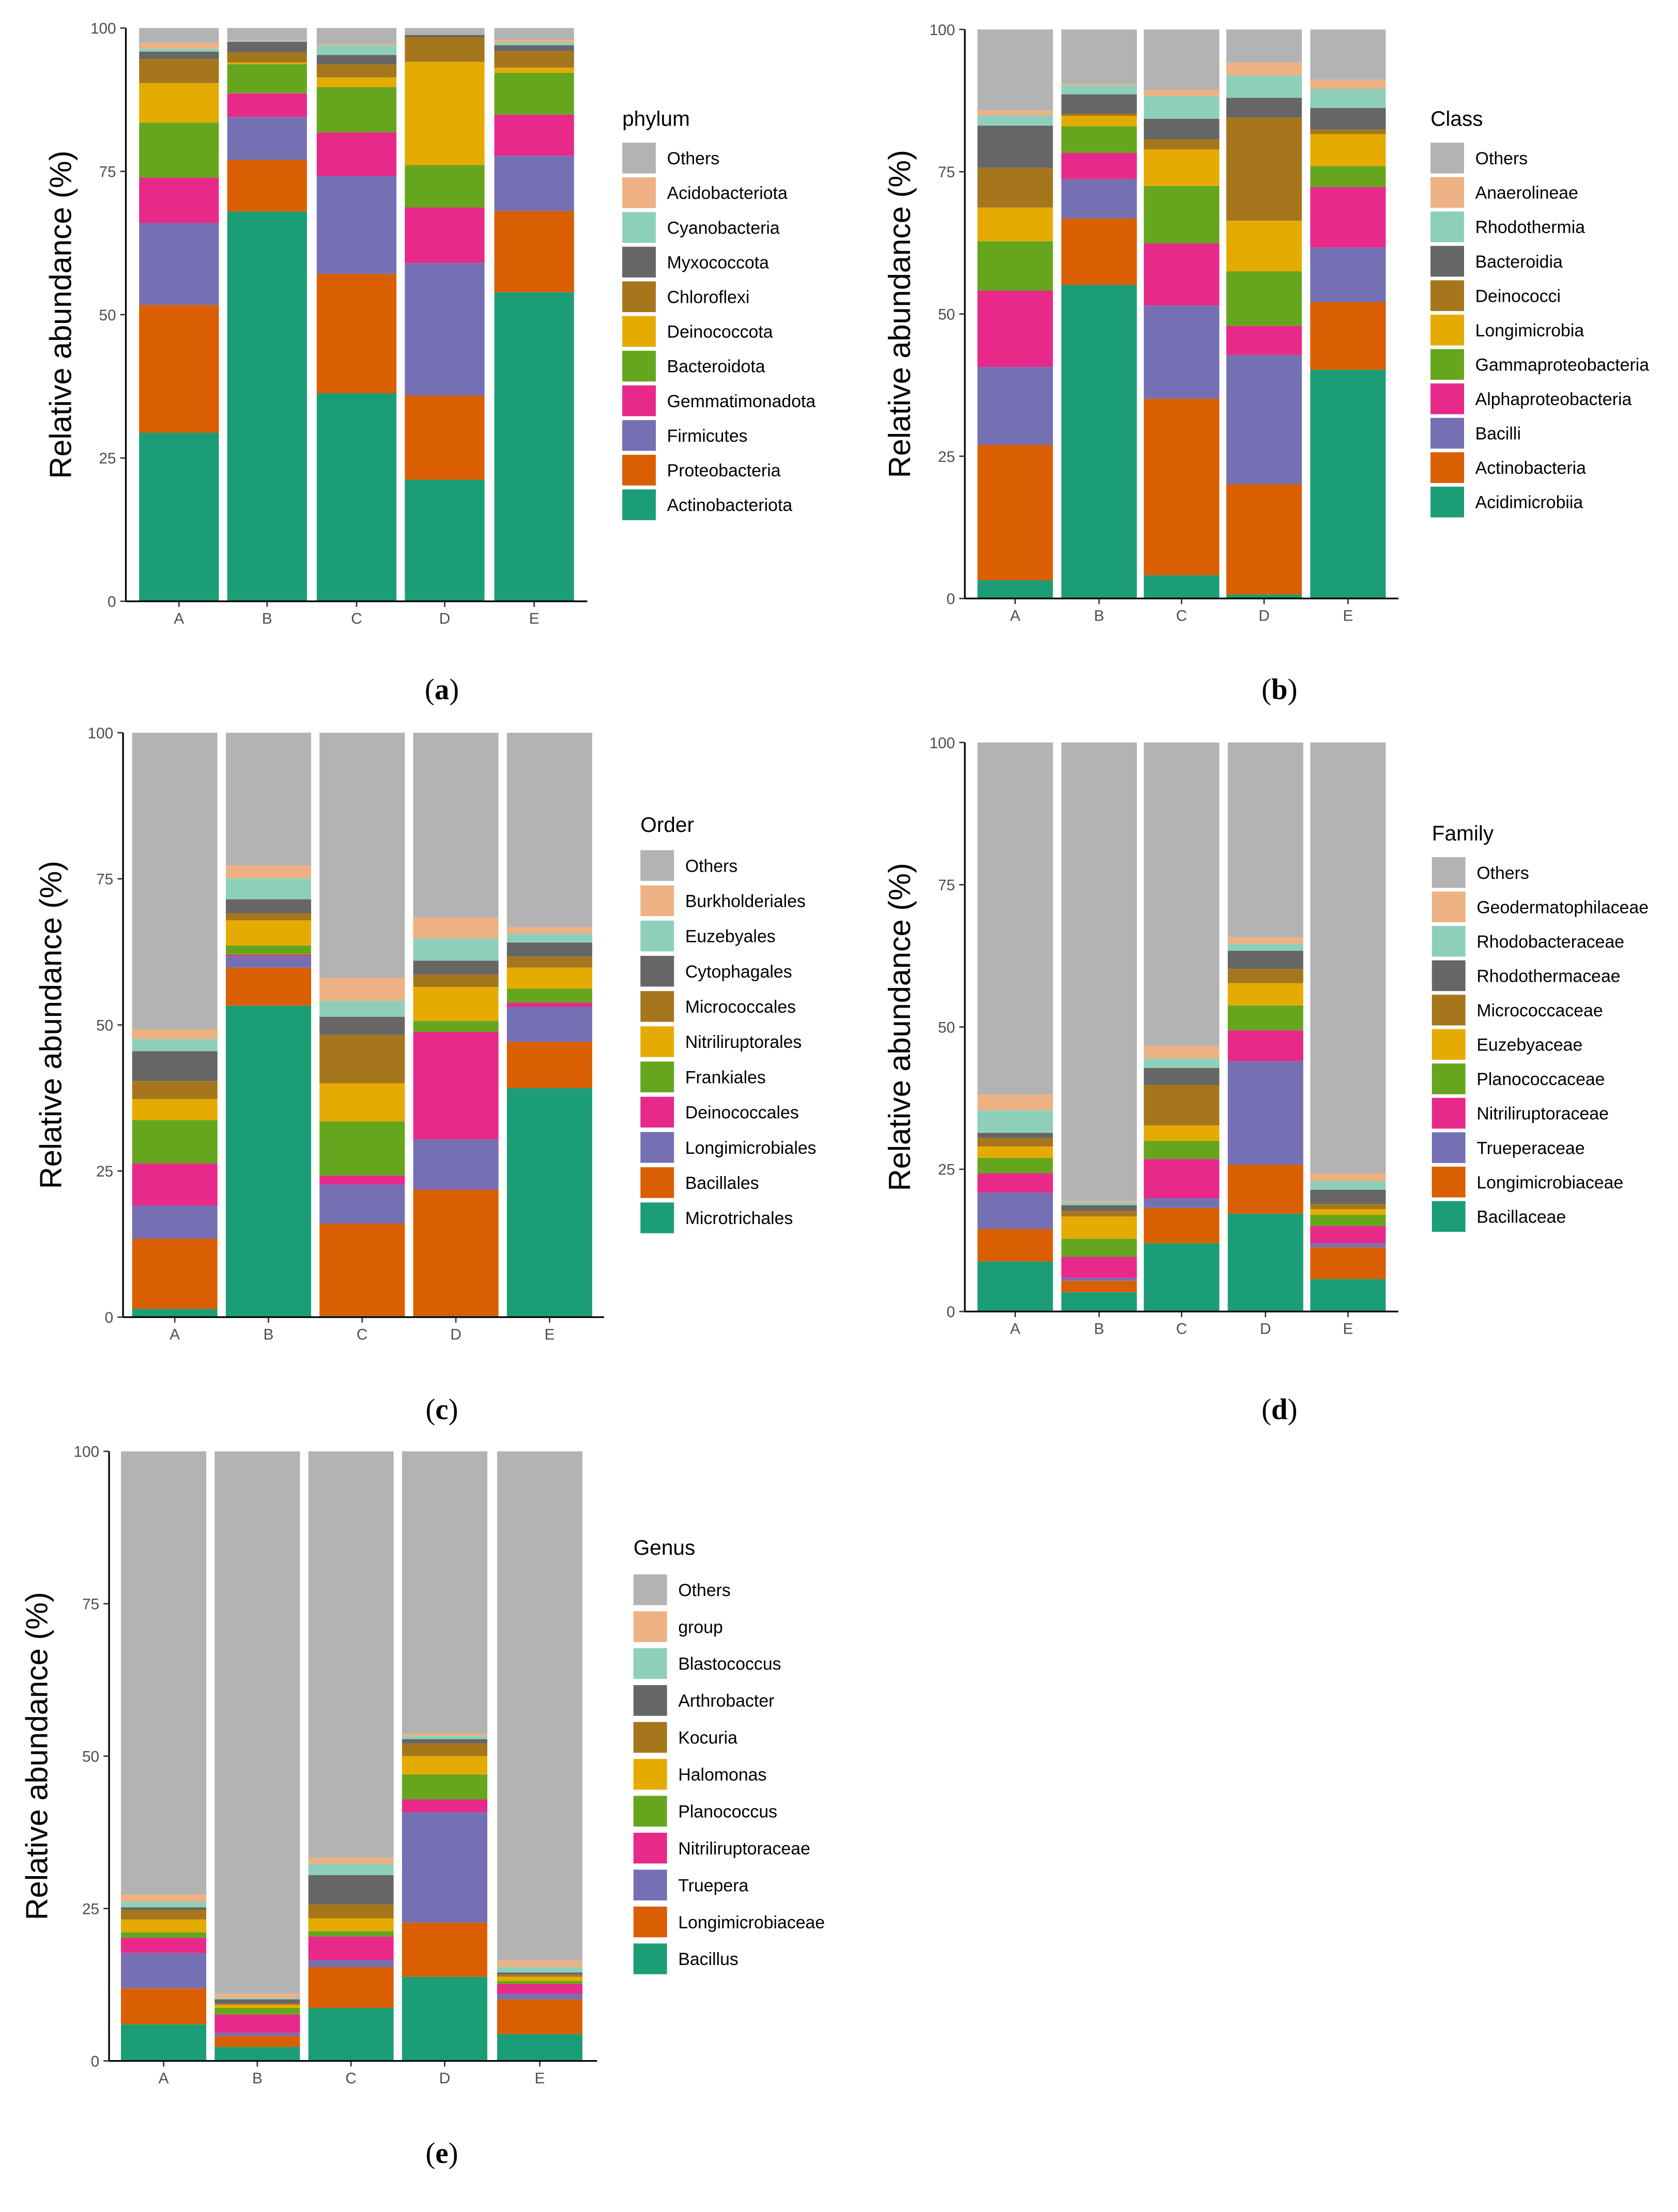 The height and width of the screenshot is (2212, 1678). Describe the element at coordinates (1015, 120) in the screenshot. I see `bar-segment-A-rhodothermia` at that location.